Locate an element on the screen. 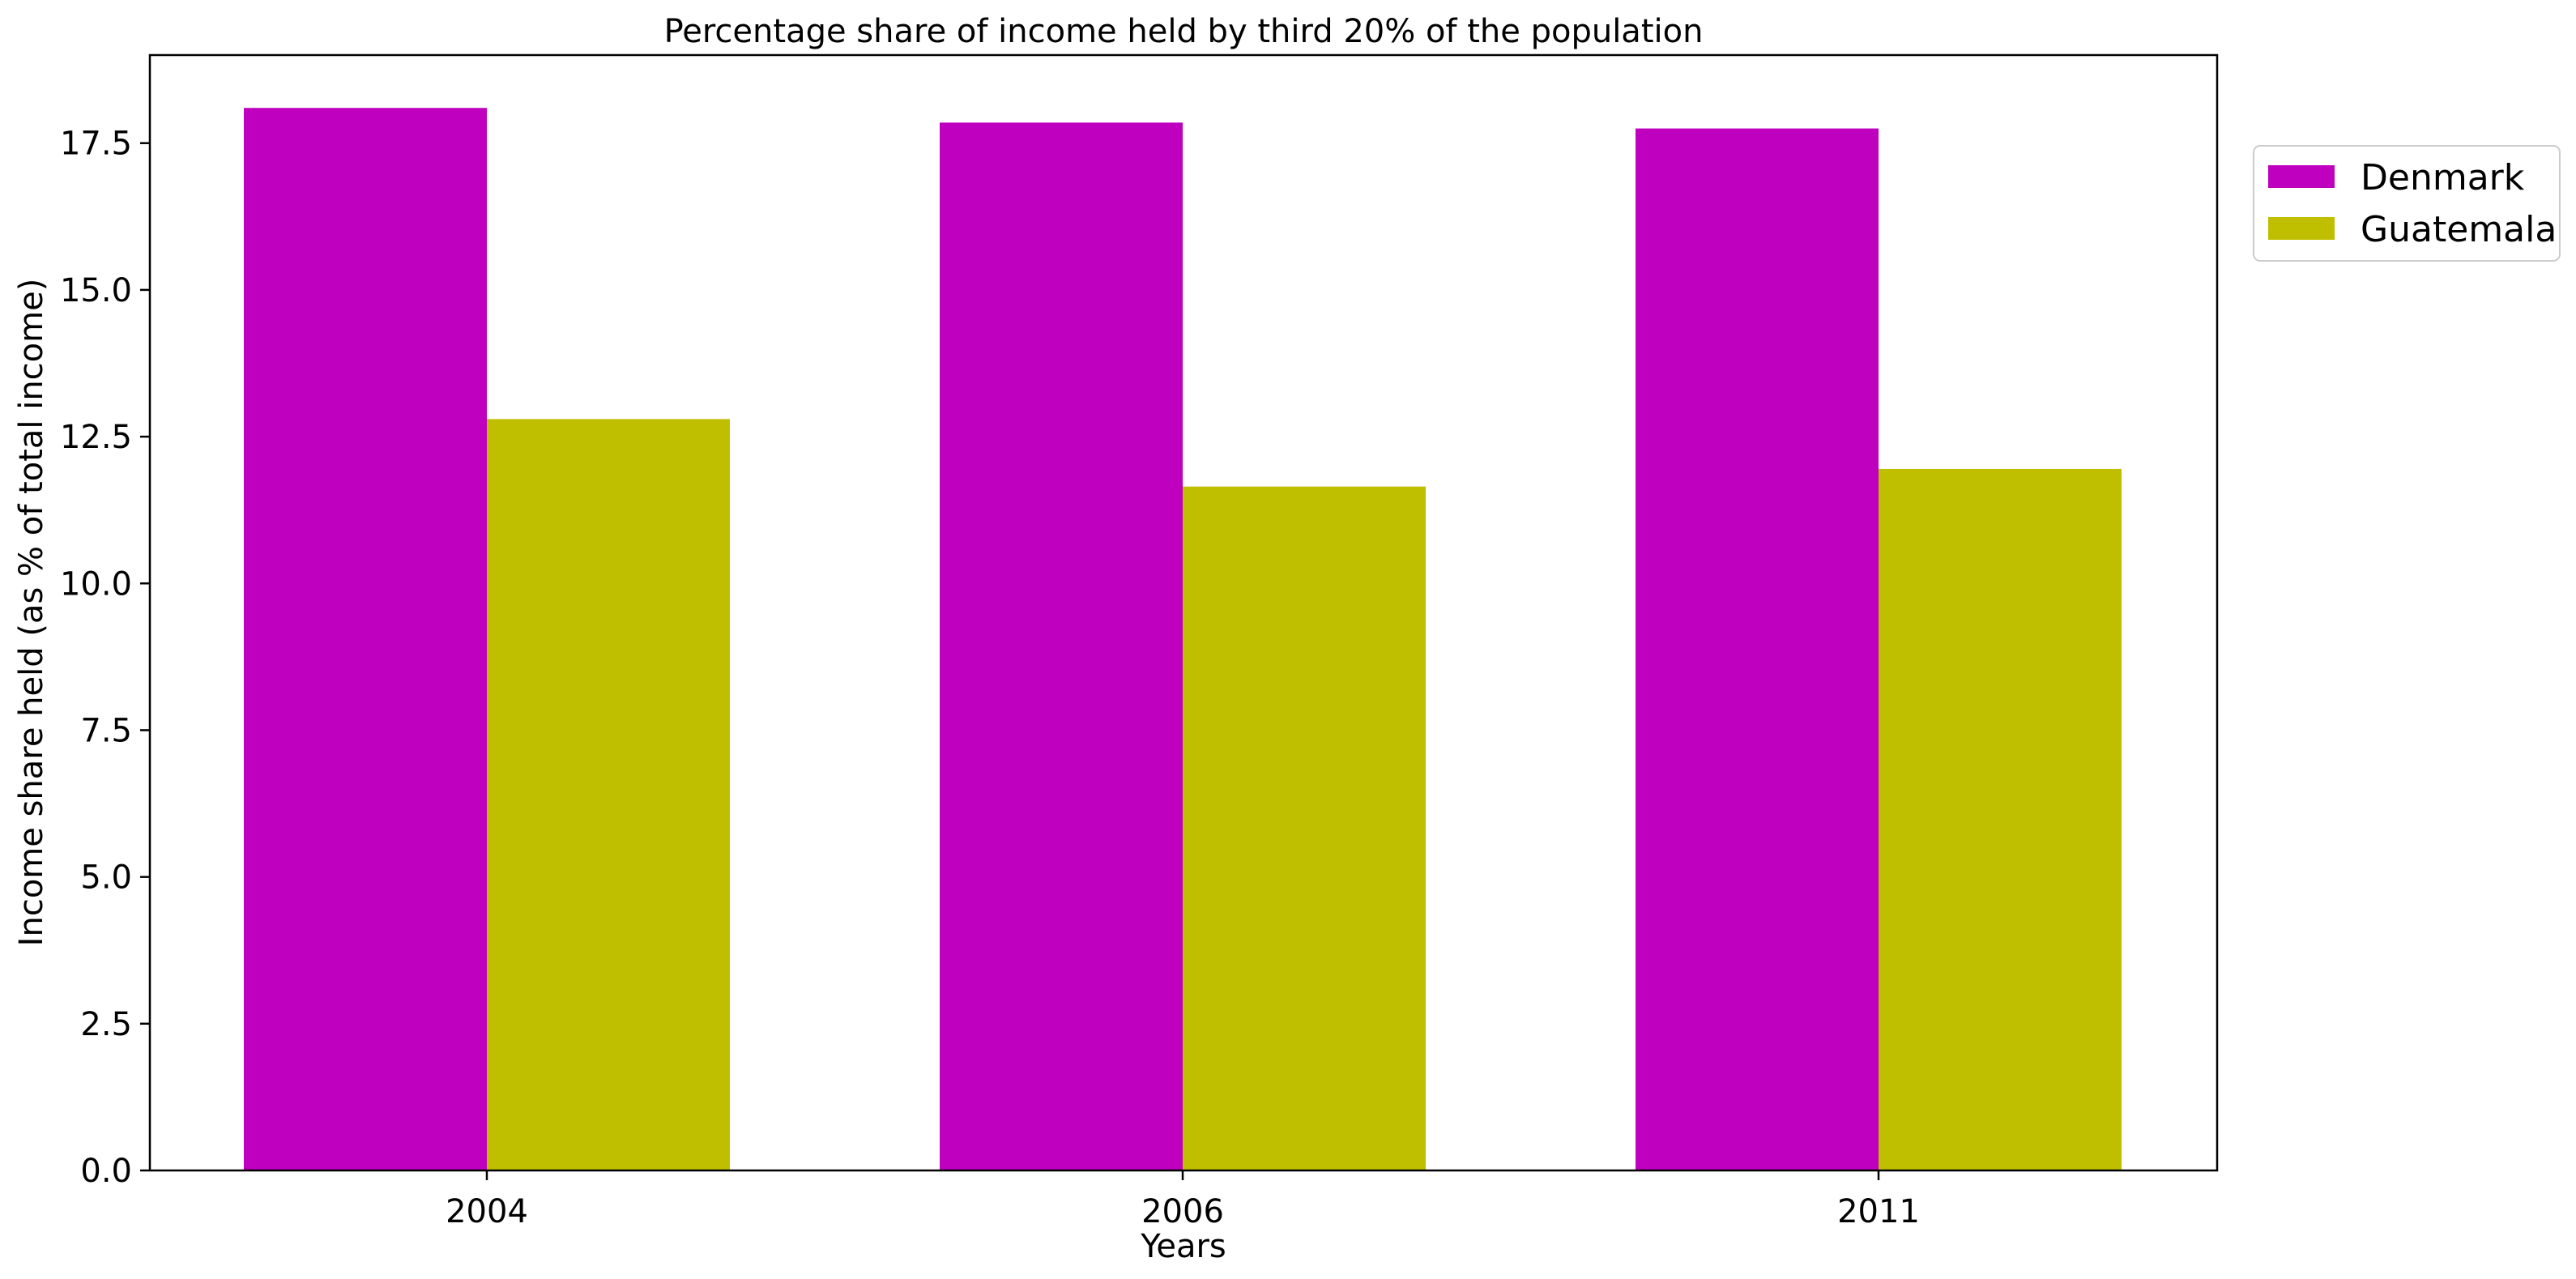 This screenshot has width=2576, height=1279. bar-guatemala-2004 is located at coordinates (609, 794).